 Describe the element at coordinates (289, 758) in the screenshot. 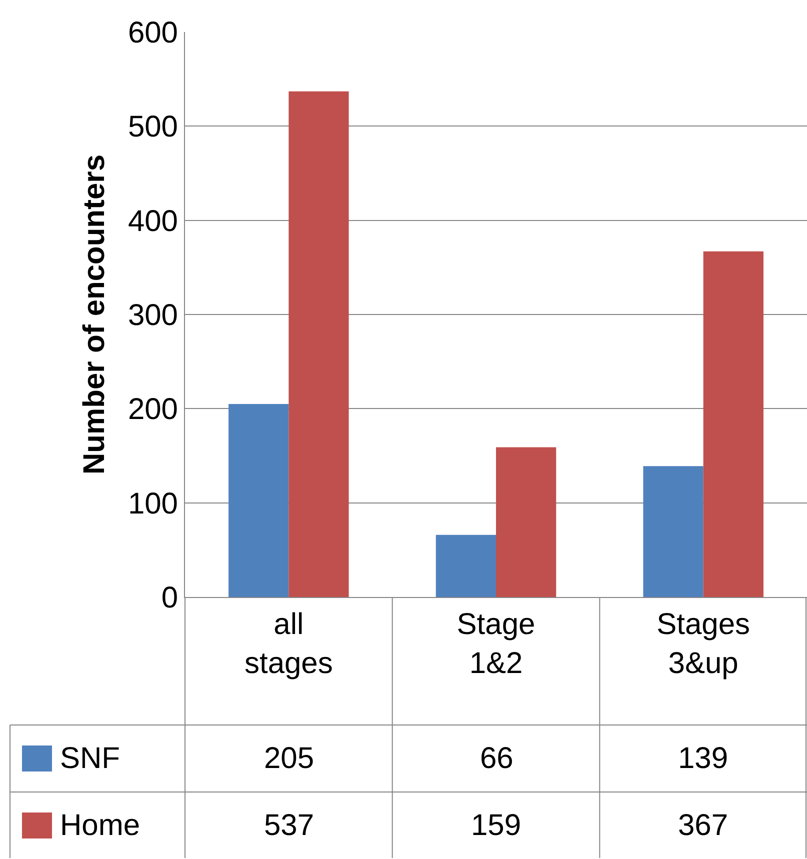

I see `data-label: 205` at that location.